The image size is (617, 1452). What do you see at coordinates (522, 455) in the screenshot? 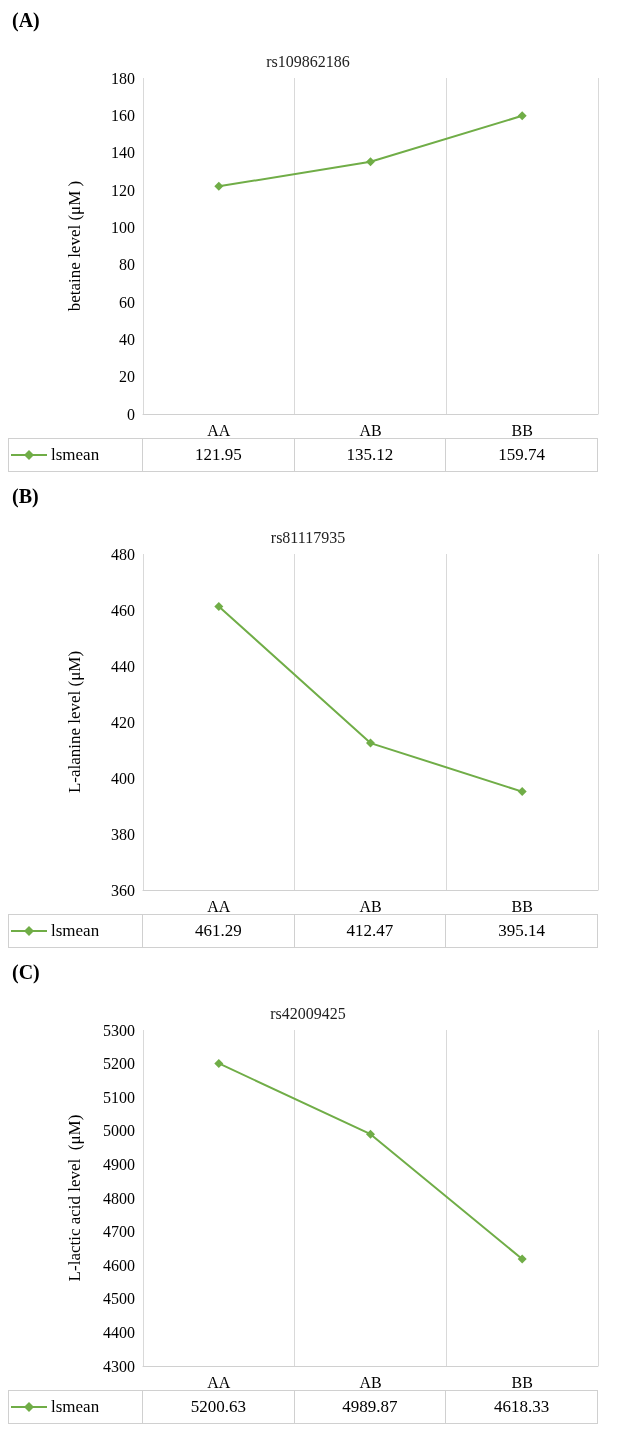
I see `data-label: 159.74` at bounding box center [522, 455].